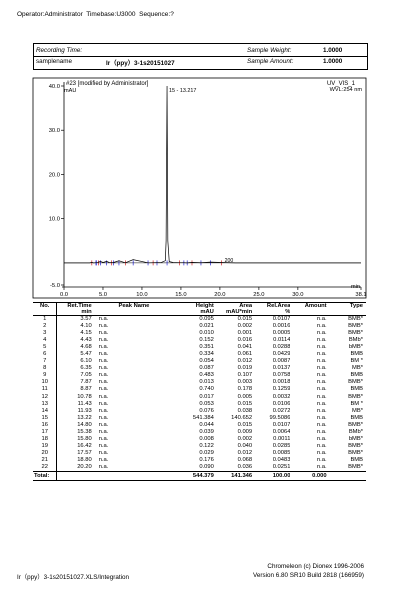 The height and width of the screenshot is (600, 402). Describe the element at coordinates (45, 327) in the screenshot. I see `cell-no: 2` at that location.